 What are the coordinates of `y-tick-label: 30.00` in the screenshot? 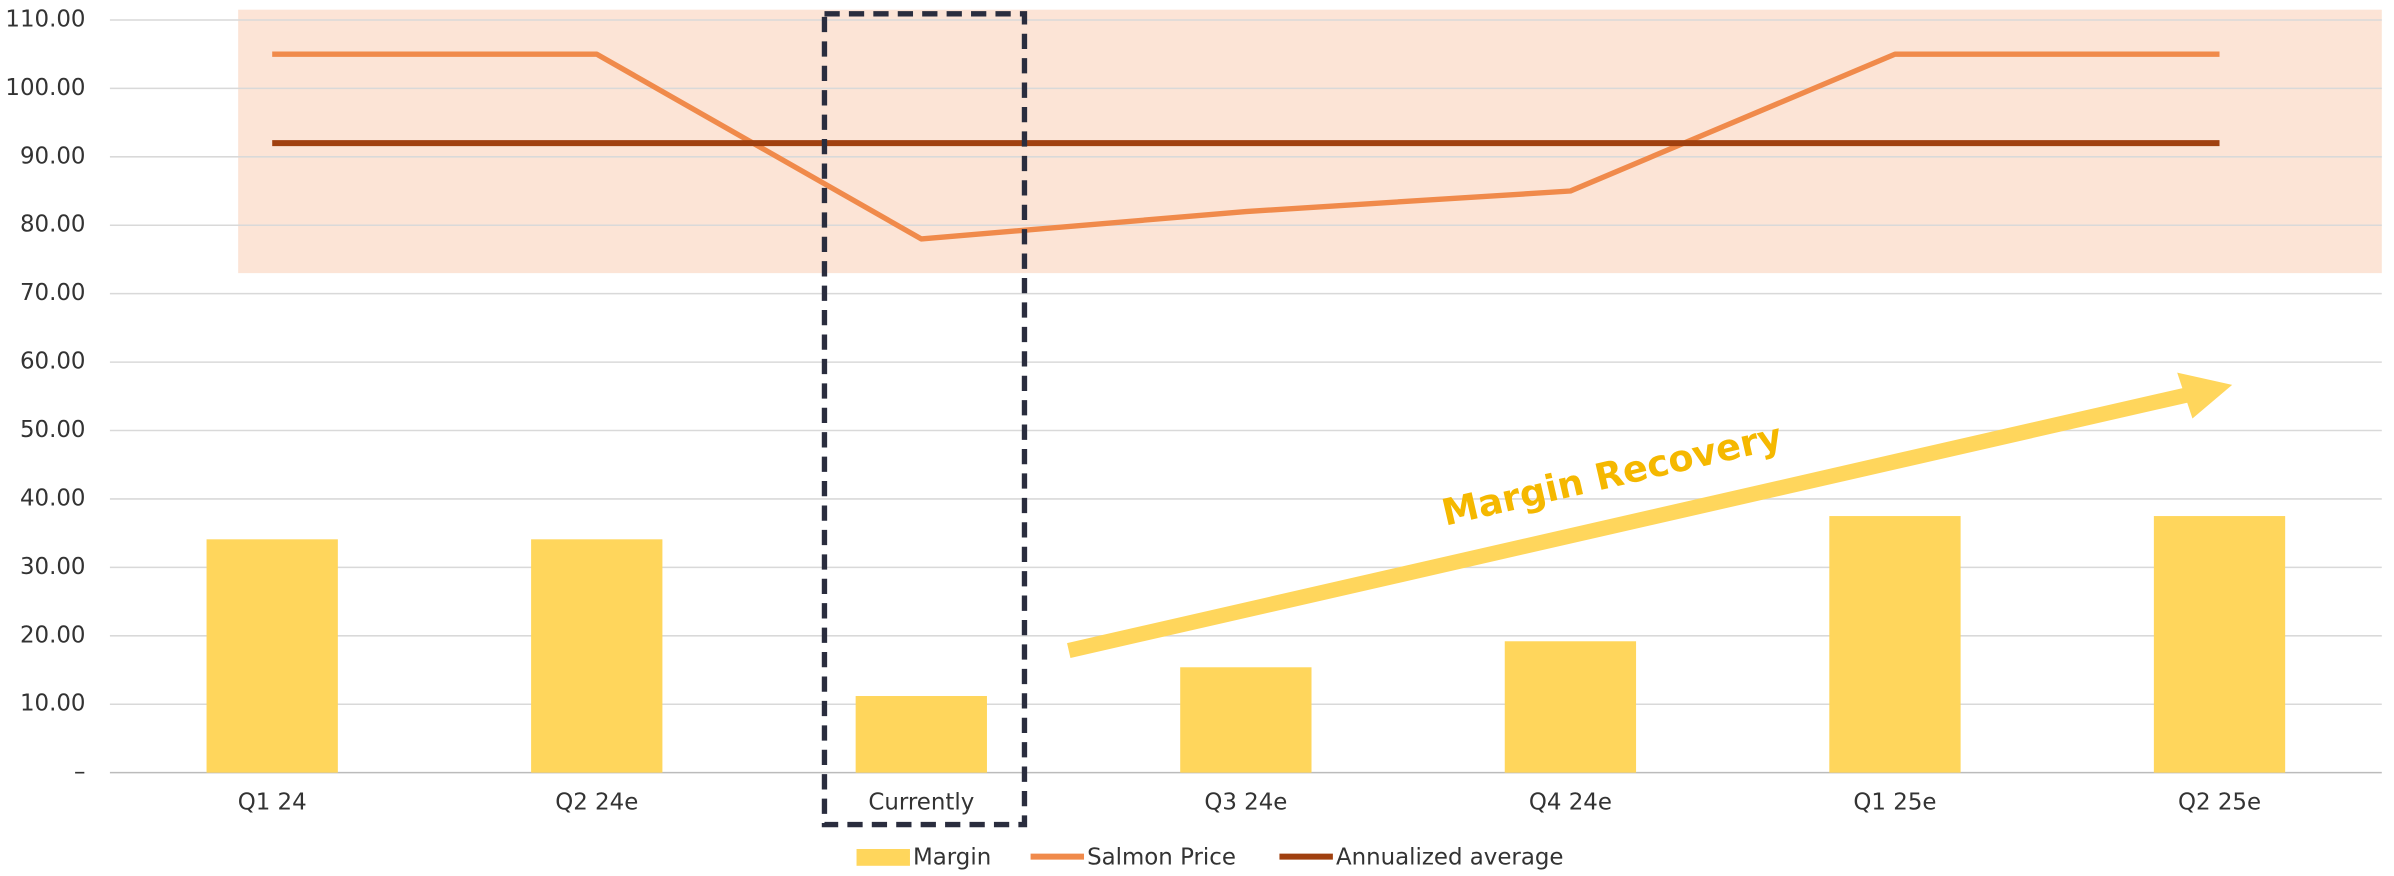 It's located at (53, 567).